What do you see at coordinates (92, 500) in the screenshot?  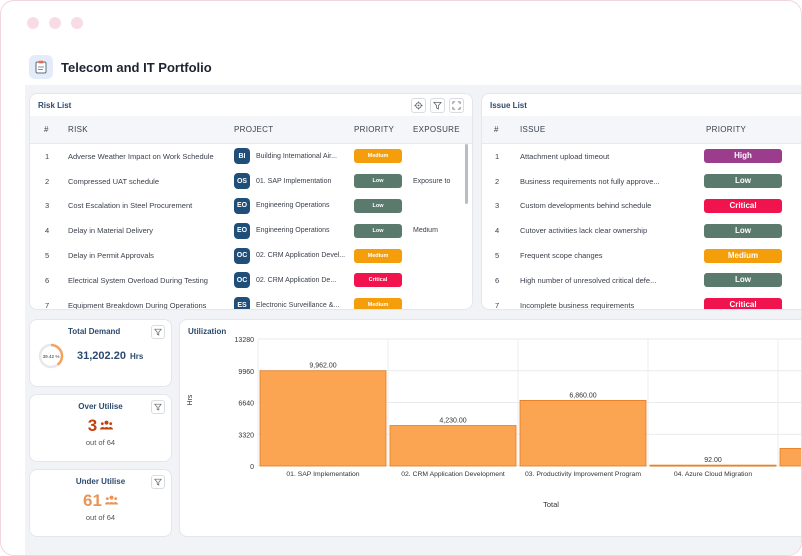 I see `under-utilise-value: 61` at bounding box center [92, 500].